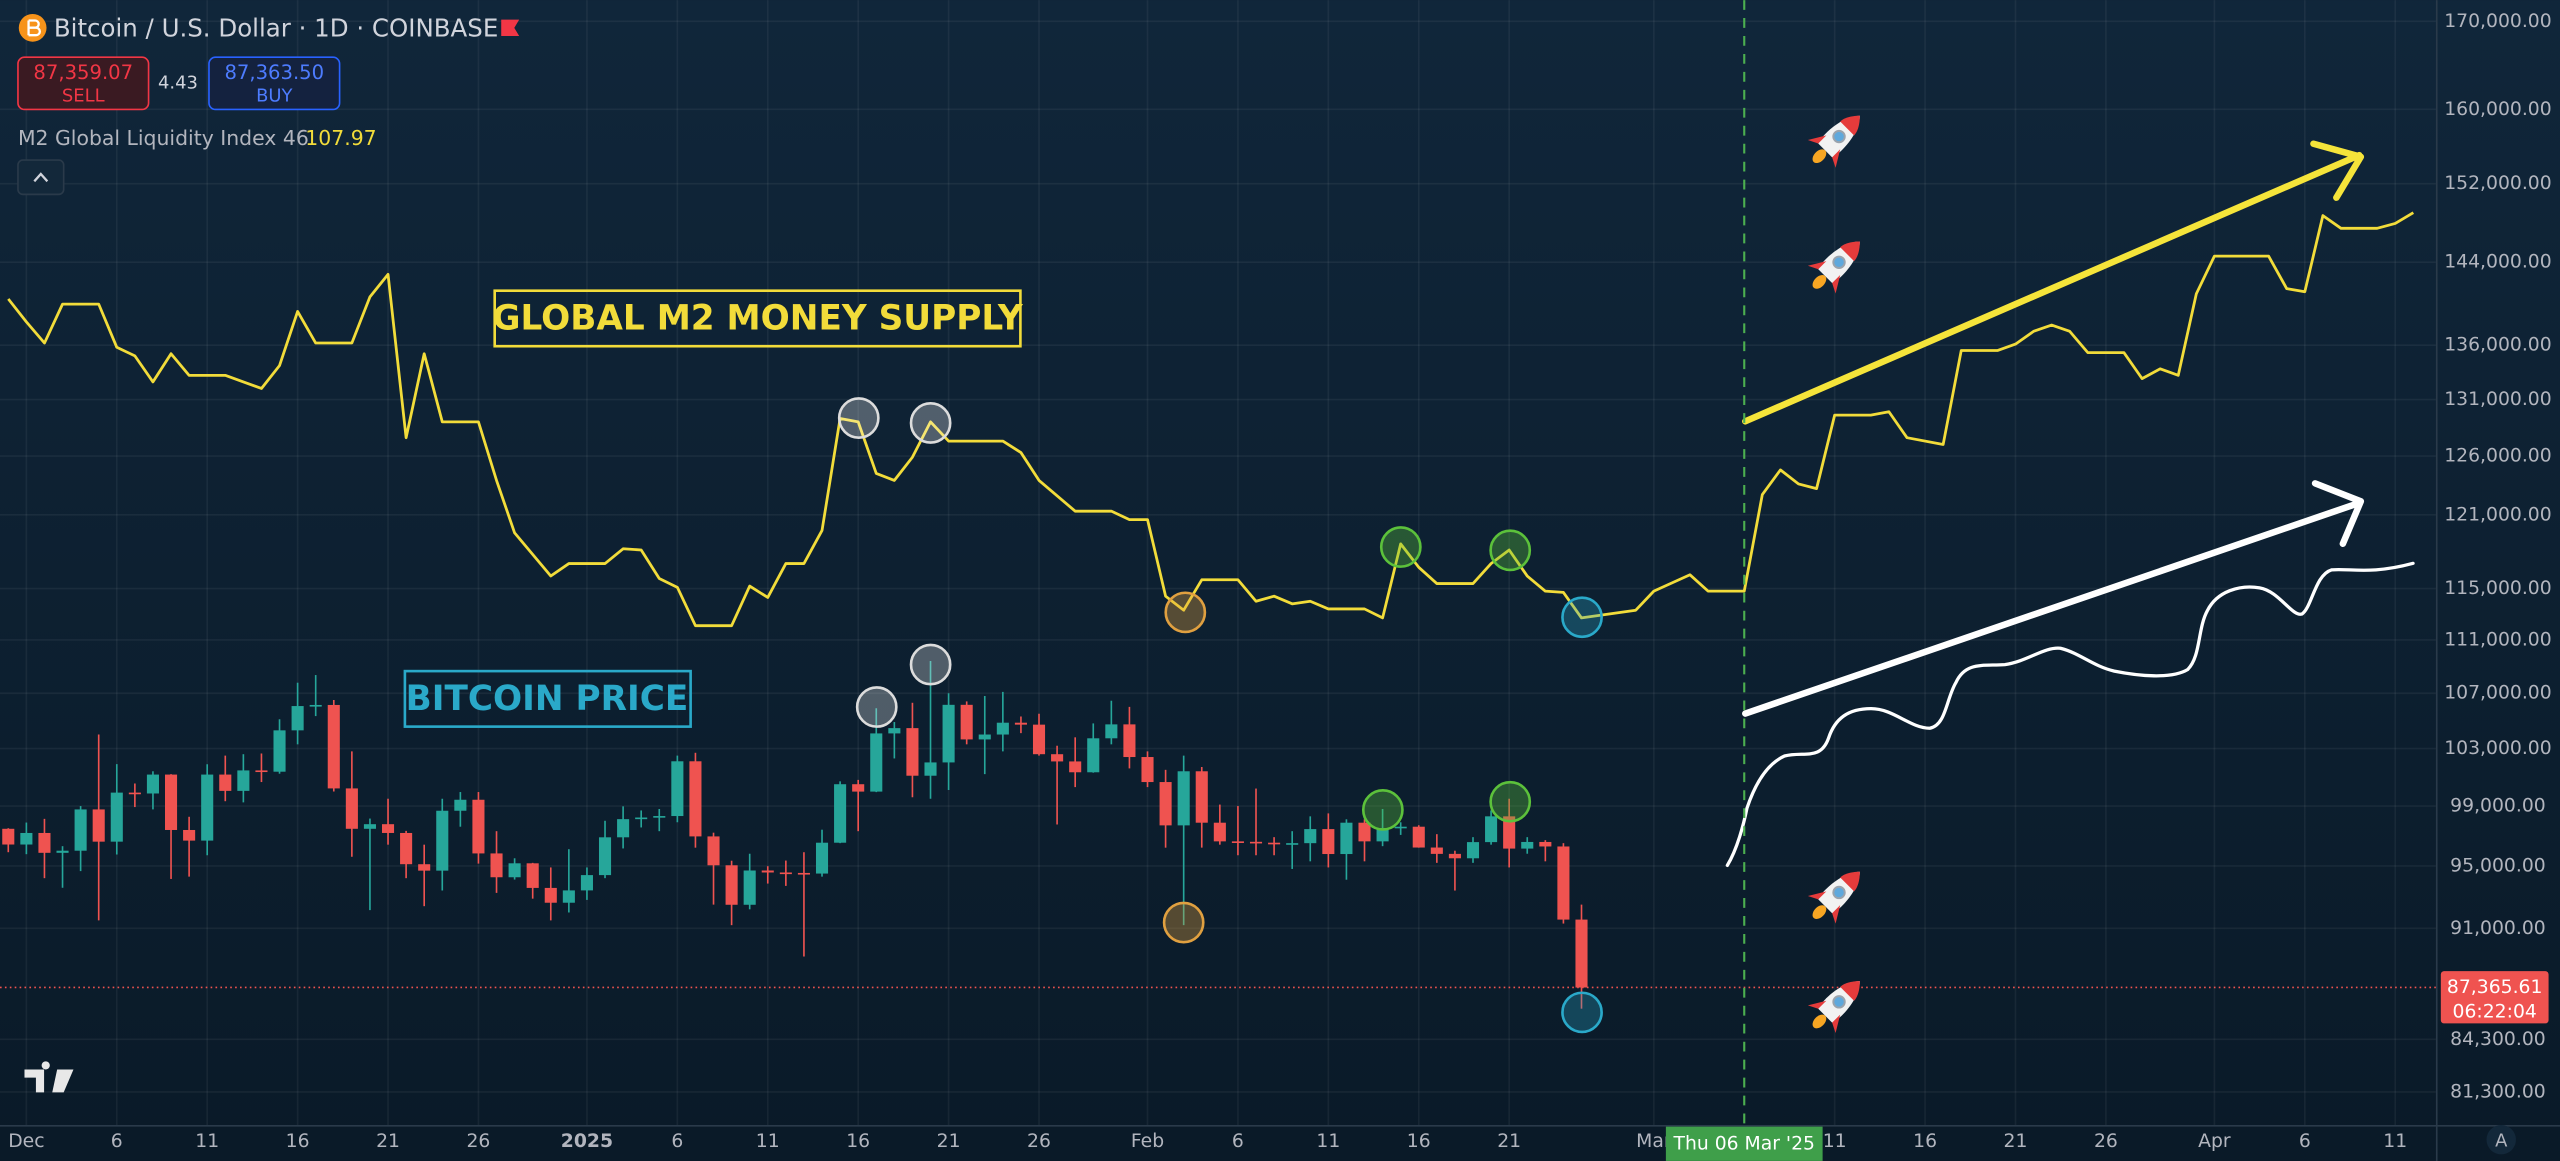 Image resolution: width=2560 pixels, height=1161 pixels. What do you see at coordinates (2497, 748) in the screenshot?
I see `y-tick-label: 103,000.00` at bounding box center [2497, 748].